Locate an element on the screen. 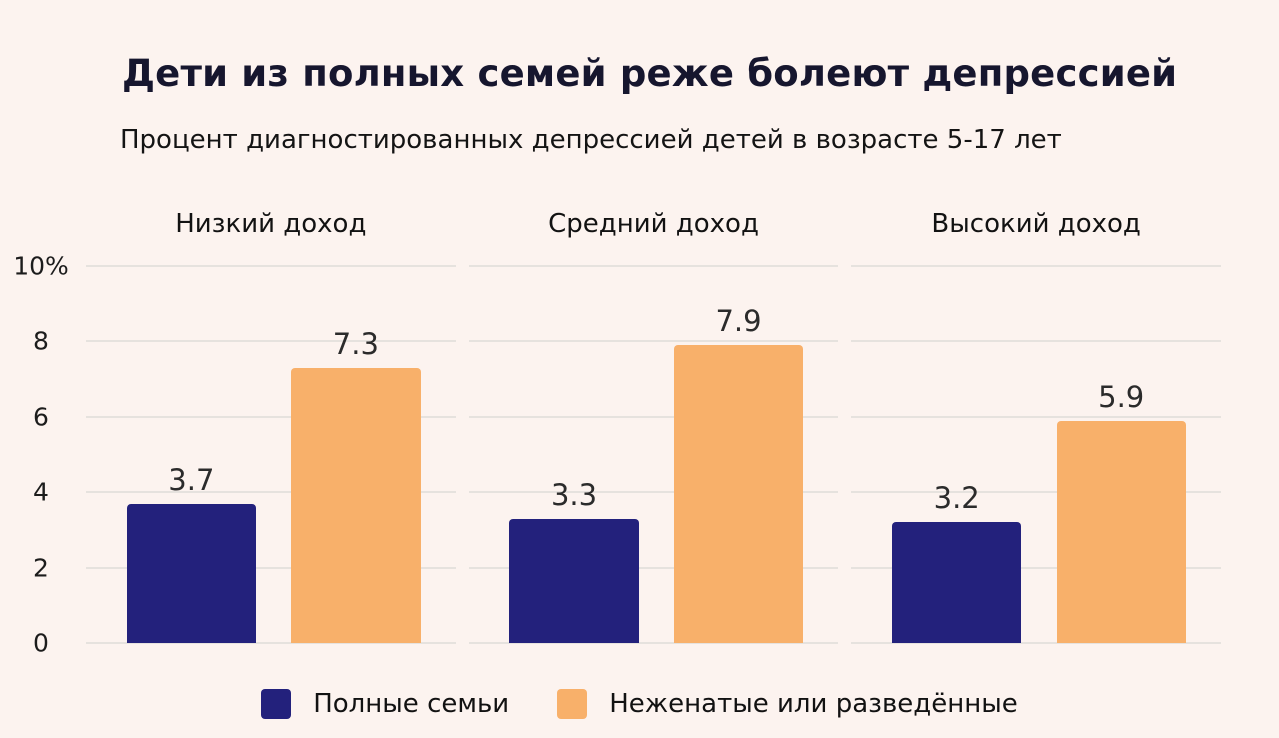  bar-value-label: 7.3 is located at coordinates (355, 343).